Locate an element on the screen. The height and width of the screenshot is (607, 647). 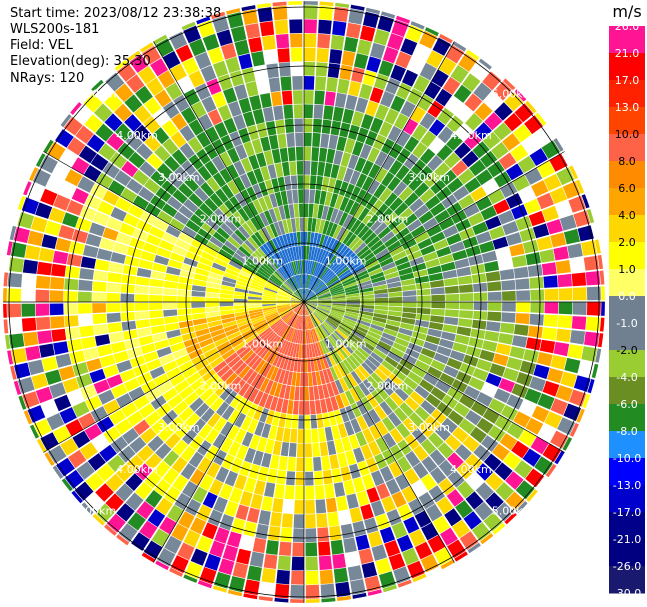
colorbar-tick-label: -26.0 is located at coordinates (627, 566).